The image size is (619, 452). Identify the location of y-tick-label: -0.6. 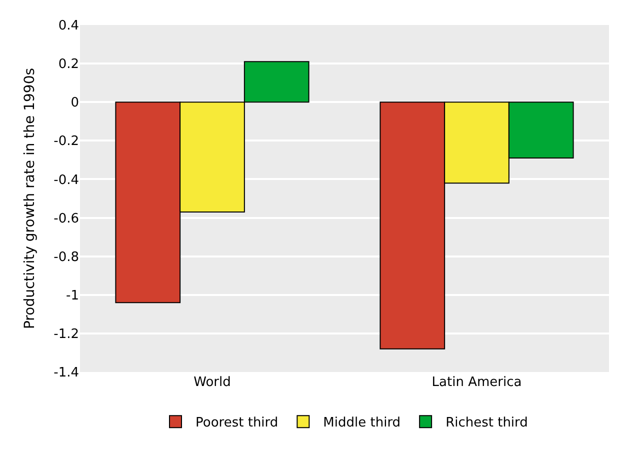
(66, 218).